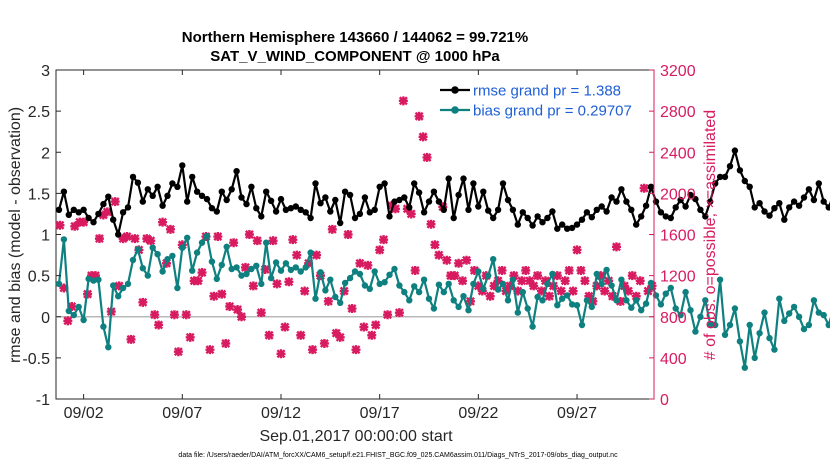  I want to click on y-tick-label-right: 2000, so click(678, 194).